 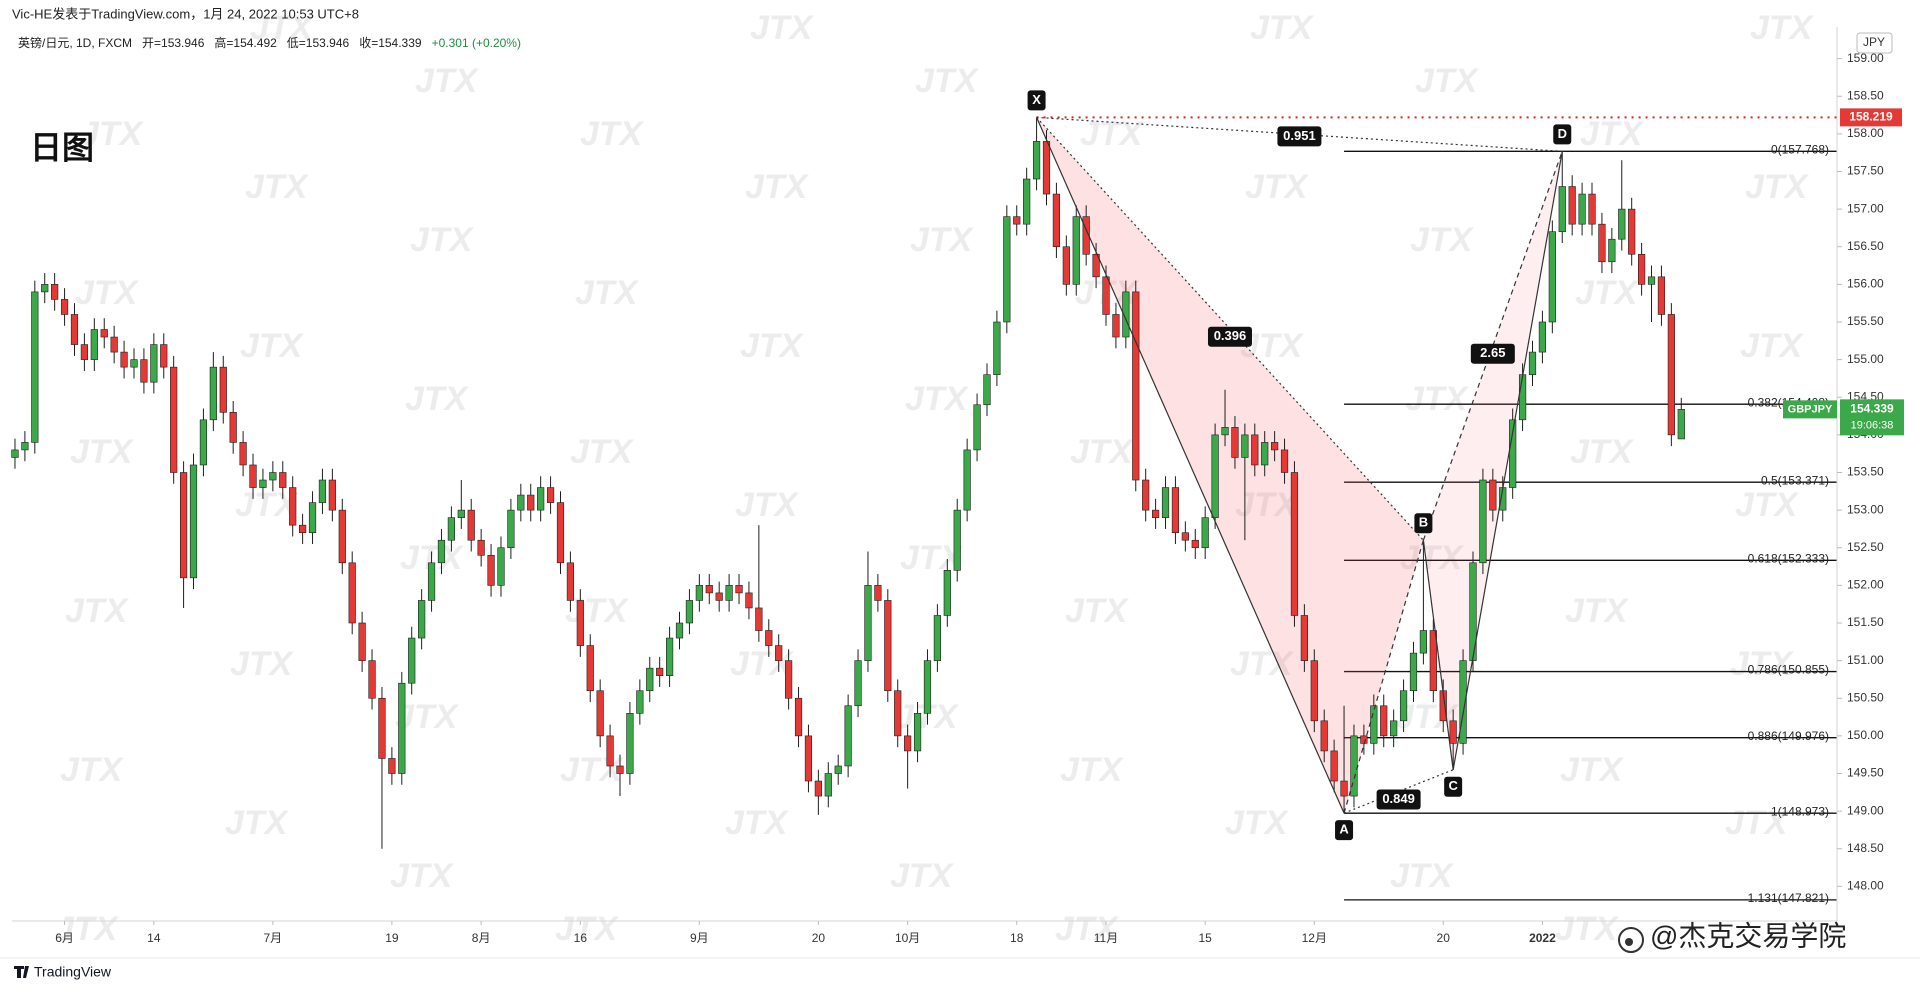 I want to click on pattern-area, so click(x=1493, y=460).